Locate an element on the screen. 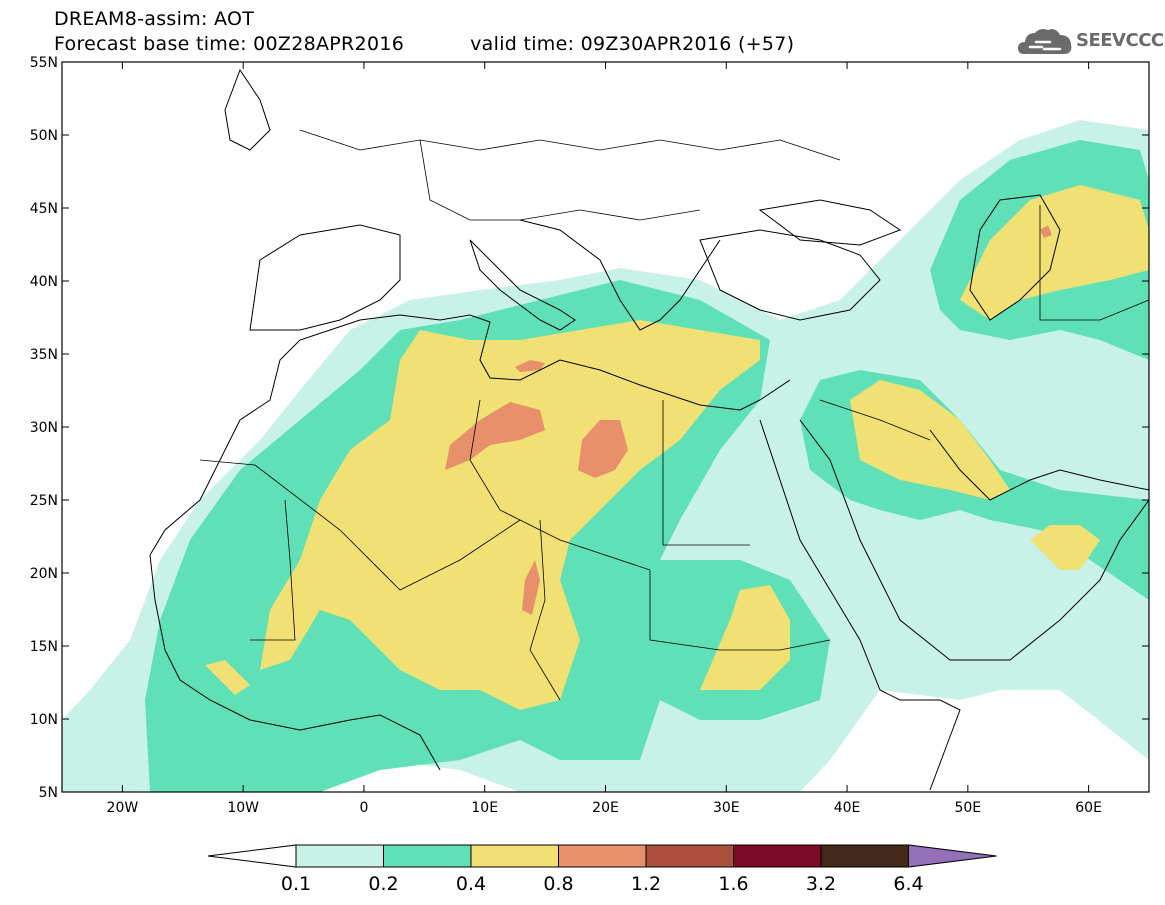 This screenshot has height=905, width=1165. coast-arabia is located at coordinates (974, 540).